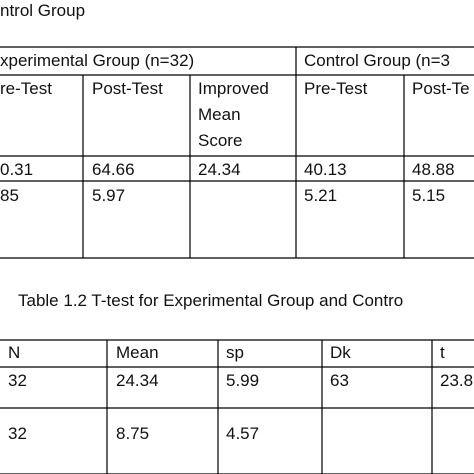 The width and height of the screenshot is (474, 474). What do you see at coordinates (457, 380) in the screenshot?
I see `table-cell: 23.8` at bounding box center [457, 380].